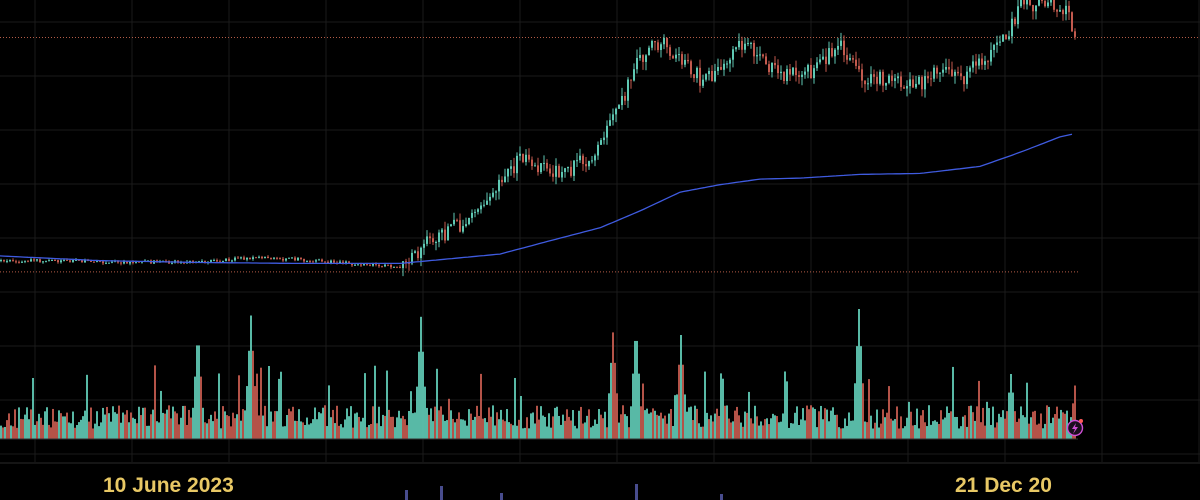 This screenshot has width=1200, height=500. Describe the element at coordinates (1075, 428) in the screenshot. I see `lightning-icon-glyph` at that location.